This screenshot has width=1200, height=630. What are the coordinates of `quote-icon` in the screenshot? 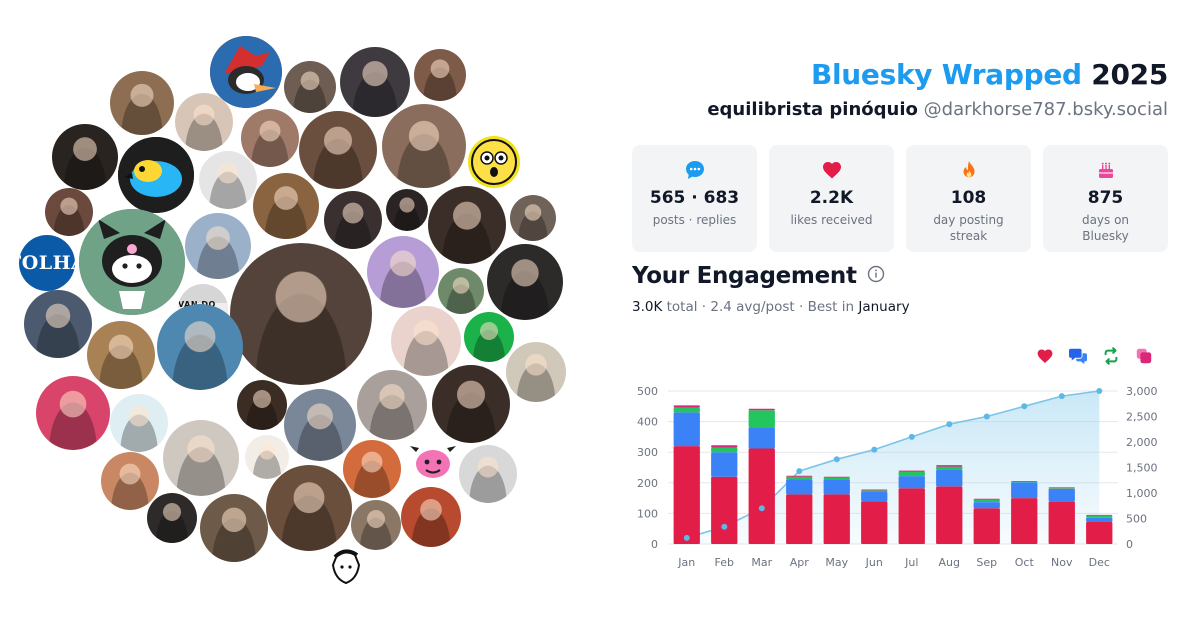 It's located at (1144, 356).